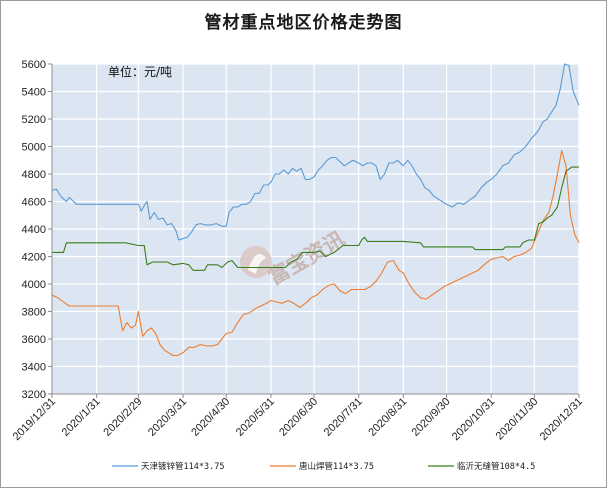  What do you see at coordinates (122, 417) in the screenshot?
I see `x-tick-label: 2020/2/29` at bounding box center [122, 417].